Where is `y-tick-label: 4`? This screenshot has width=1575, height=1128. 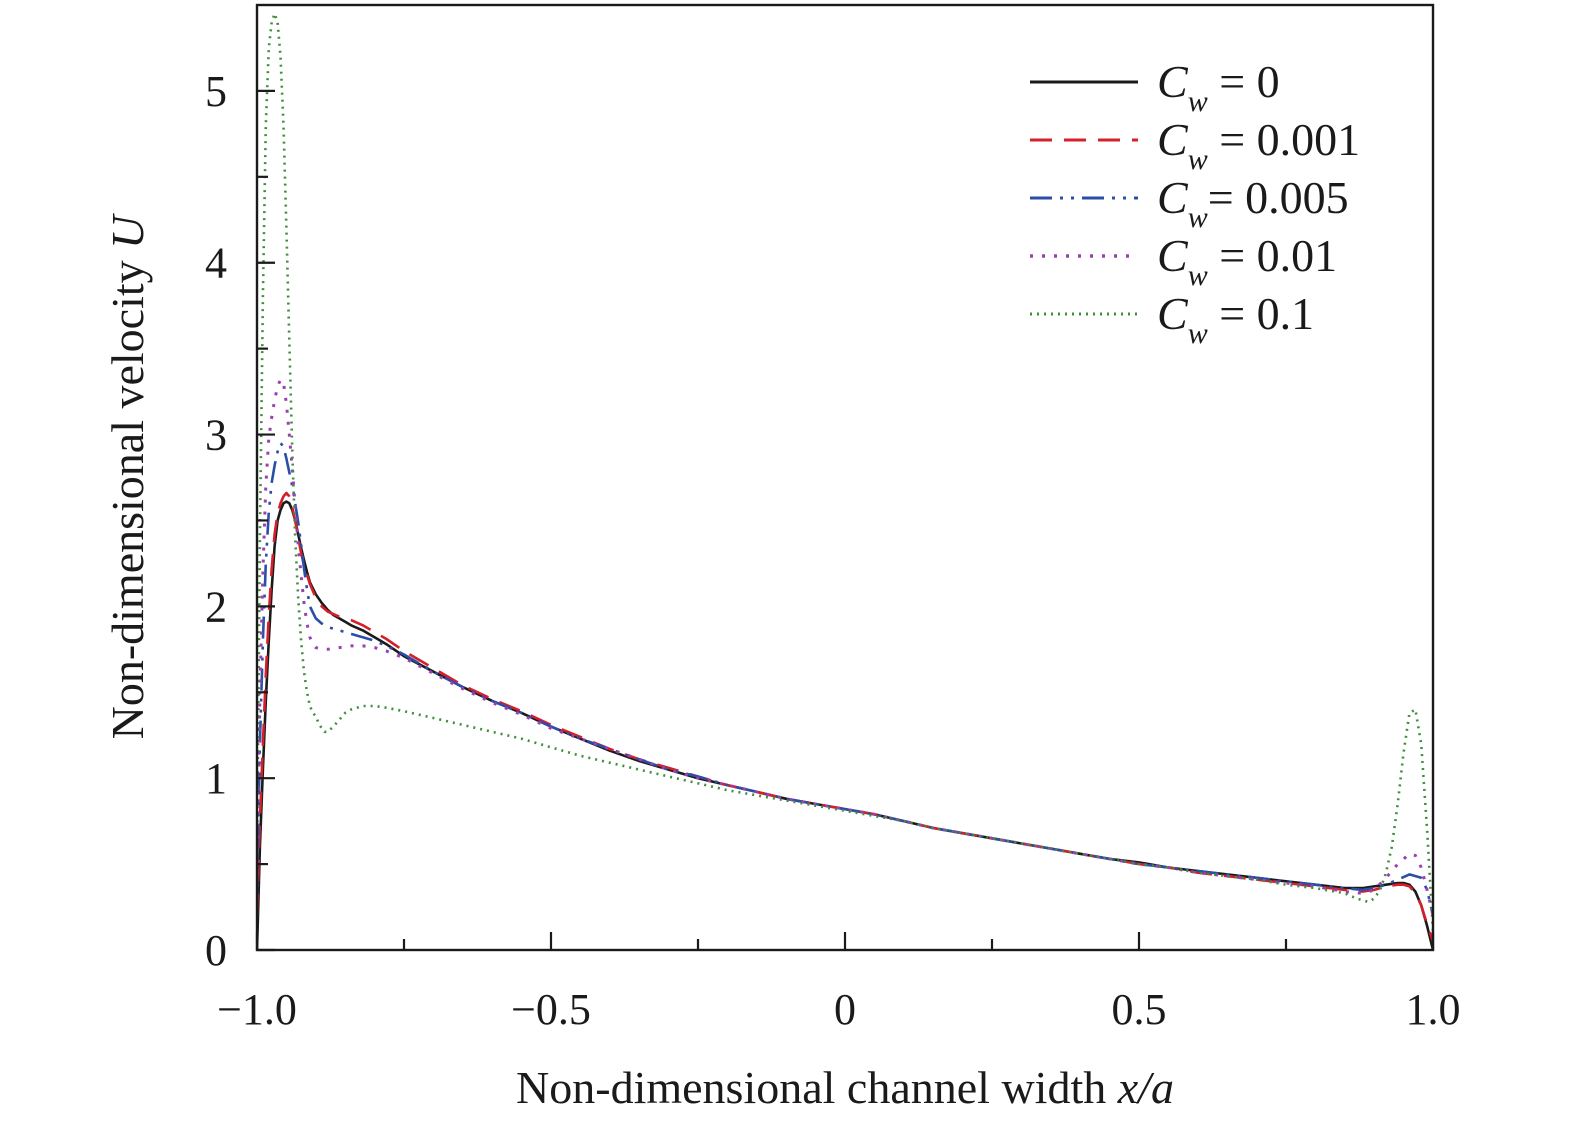 y-tick-label: 4 is located at coordinates (216, 263).